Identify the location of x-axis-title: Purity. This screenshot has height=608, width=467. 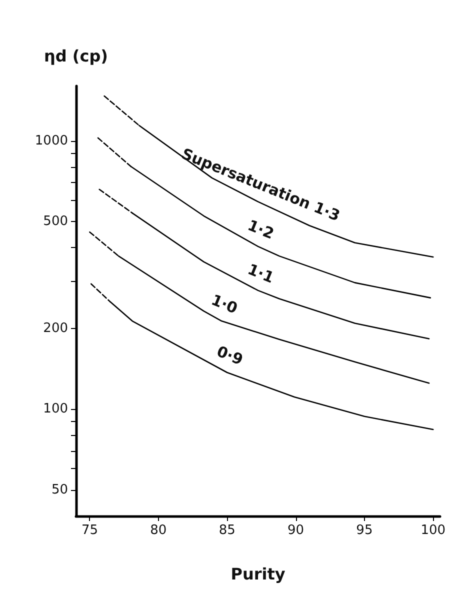
(258, 574).